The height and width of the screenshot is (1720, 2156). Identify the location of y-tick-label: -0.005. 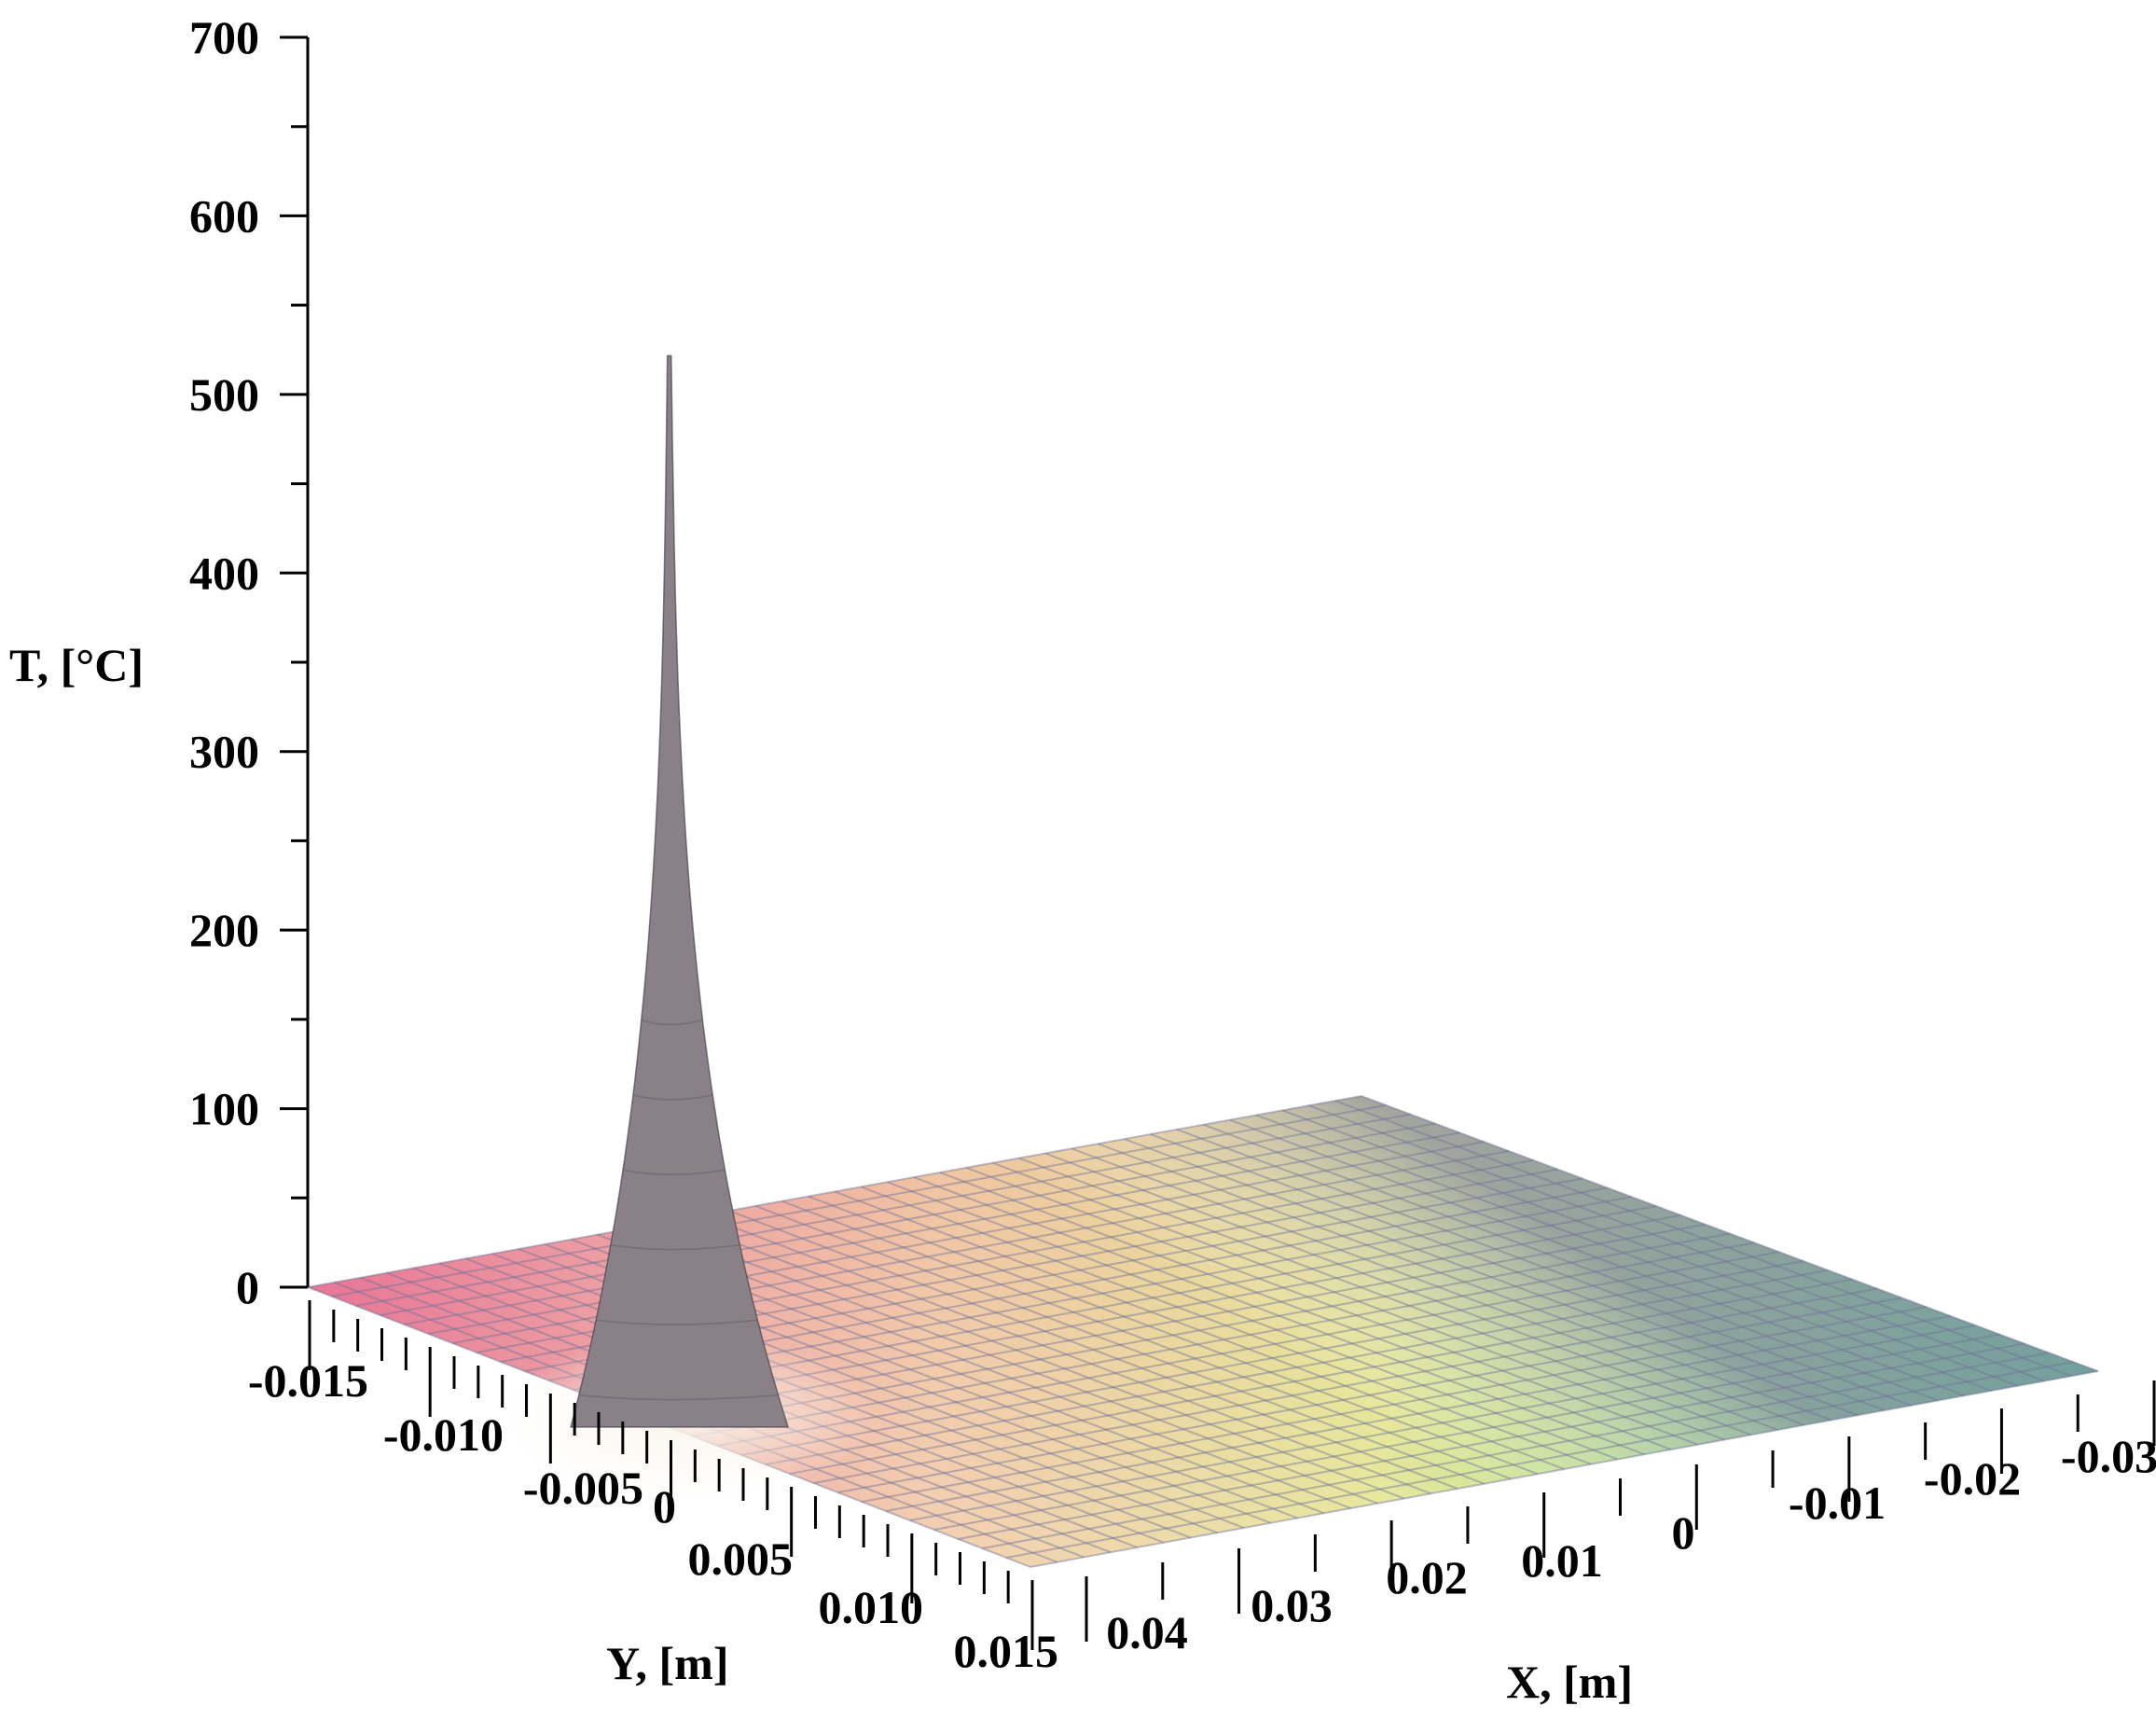
(583, 1488).